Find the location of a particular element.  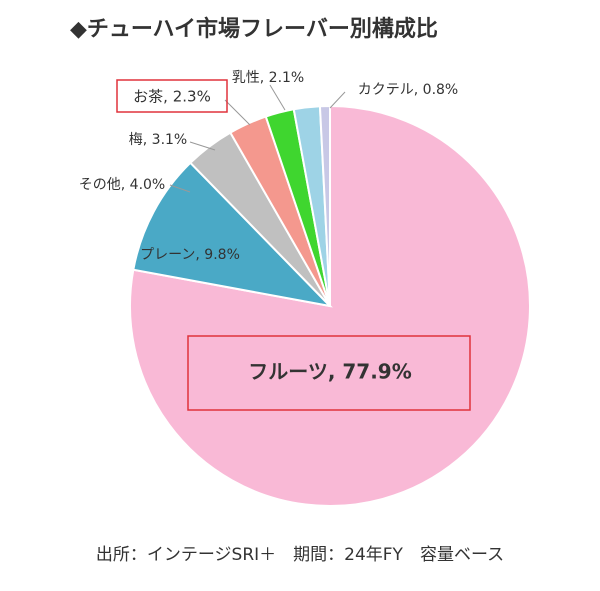

data-label: プレーン, 9.8% is located at coordinates (190, 255).